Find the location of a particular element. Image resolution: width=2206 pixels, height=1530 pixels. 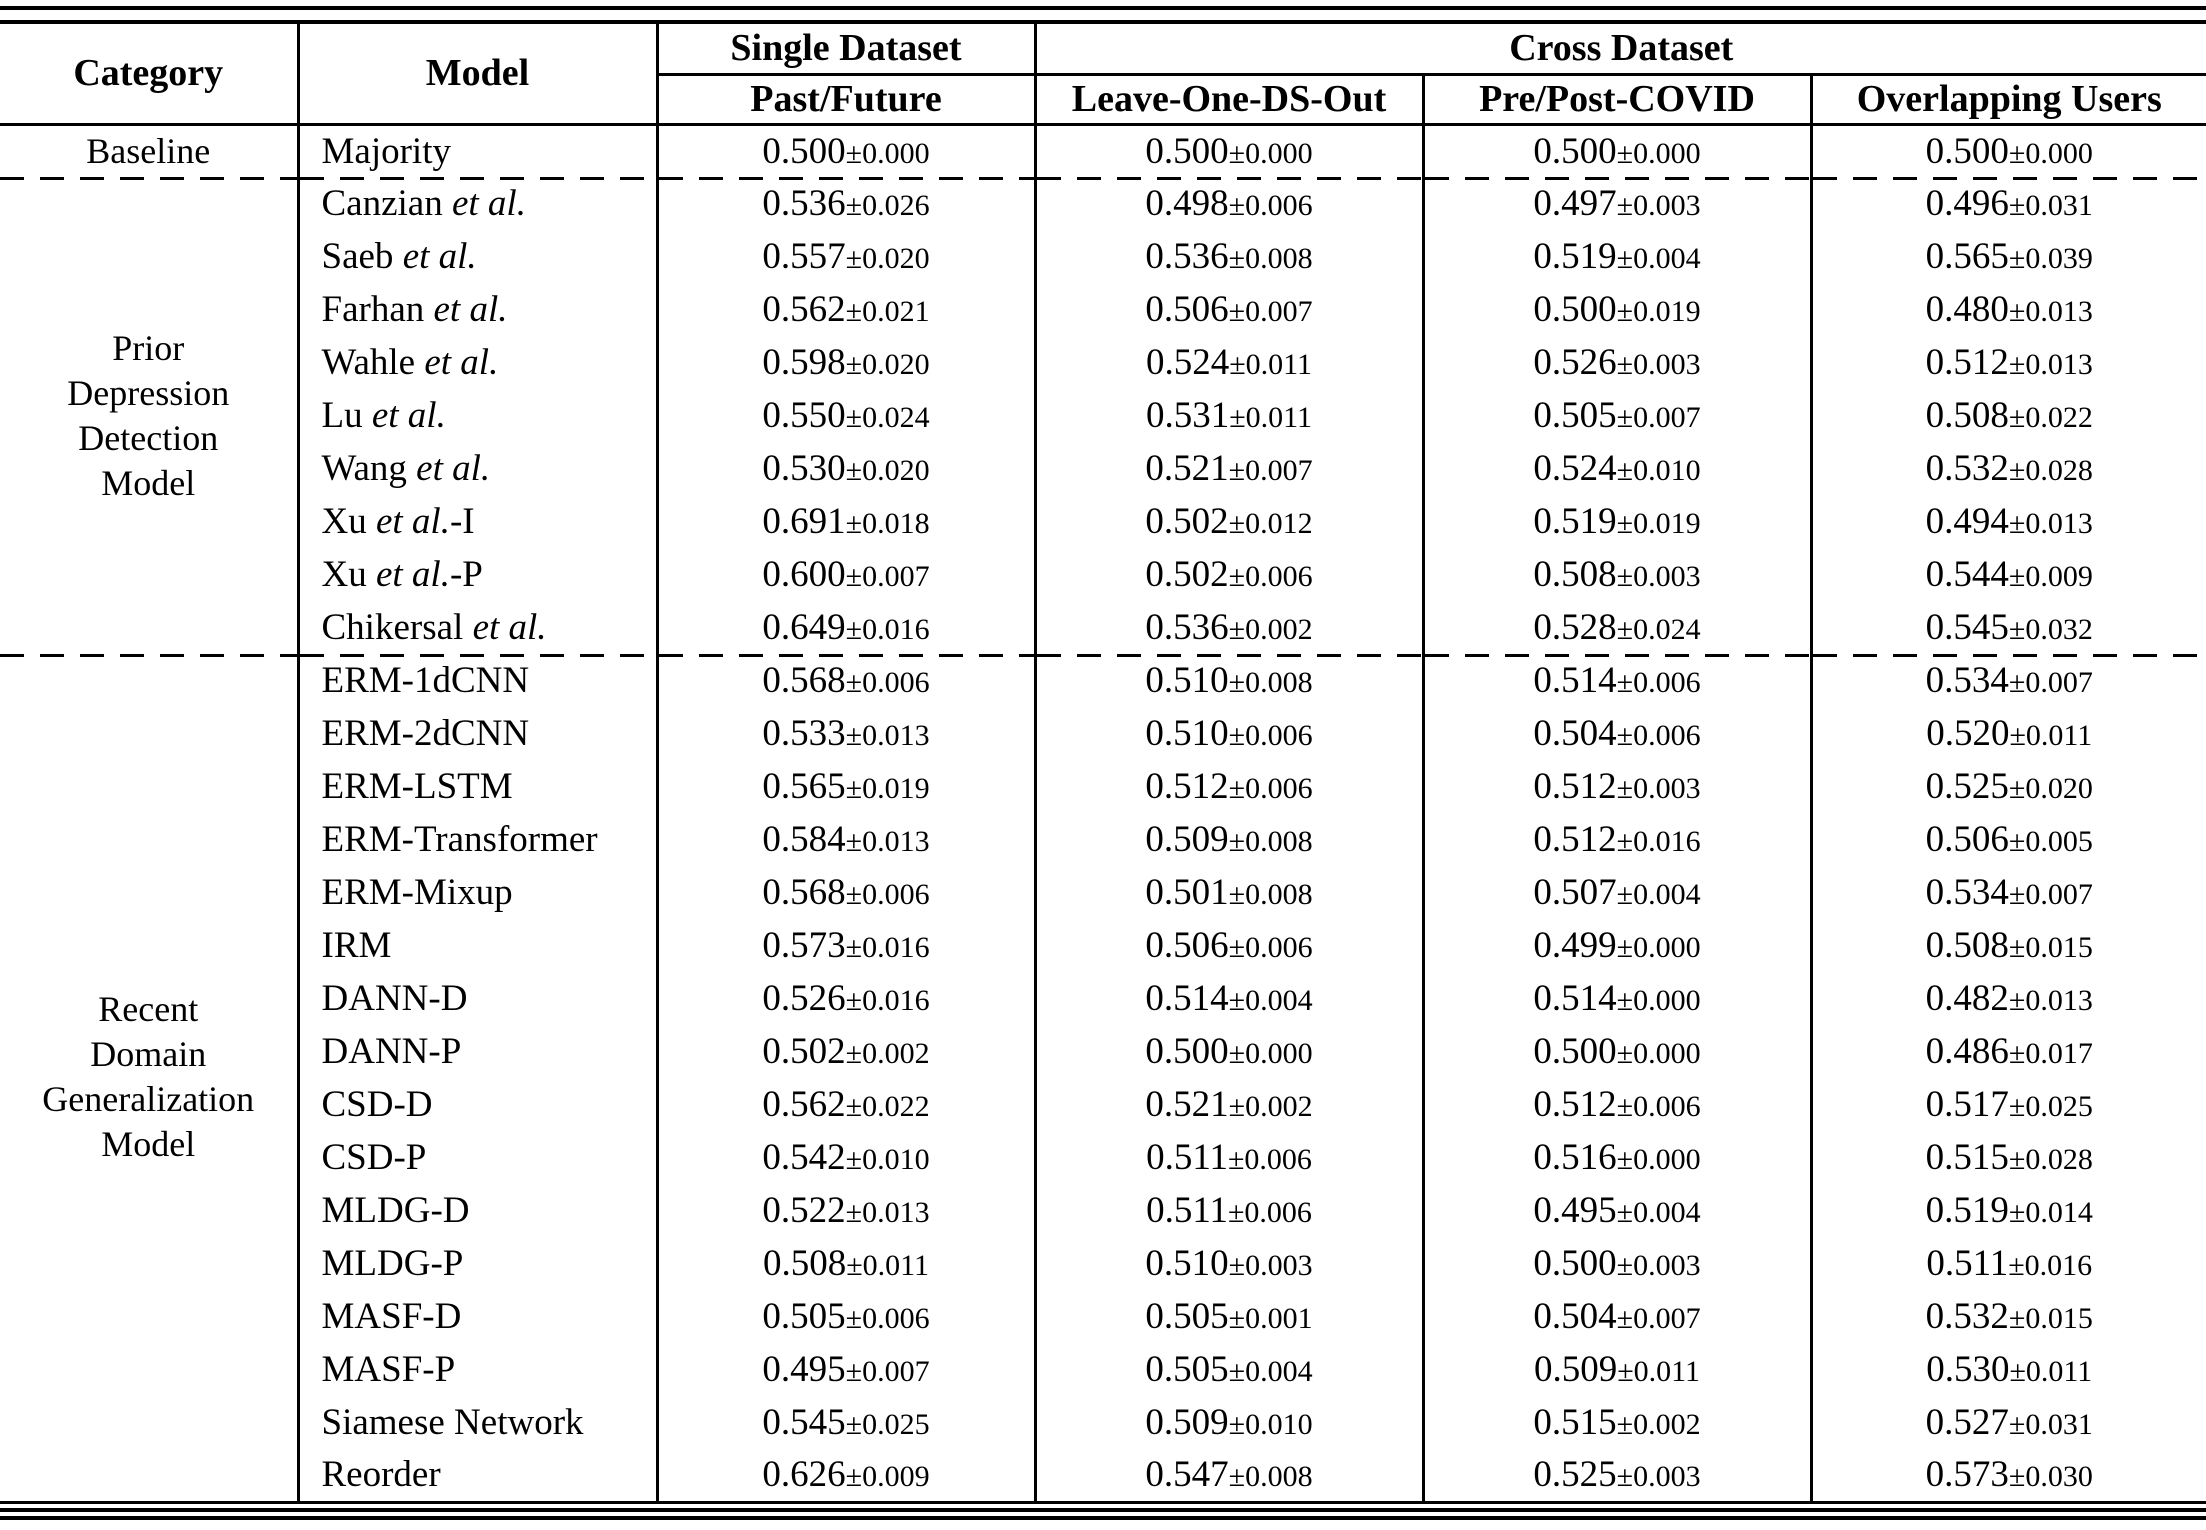

value-cell: 0.542±0.010 is located at coordinates (845, 1157).